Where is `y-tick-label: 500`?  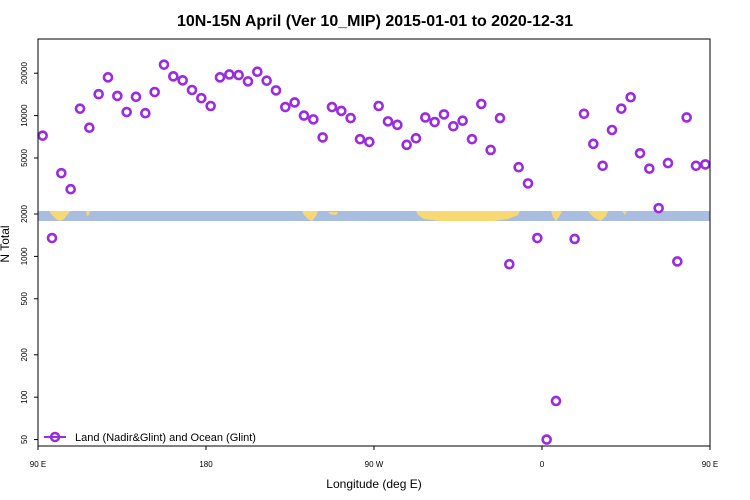 y-tick-label: 500 is located at coordinates (24, 299).